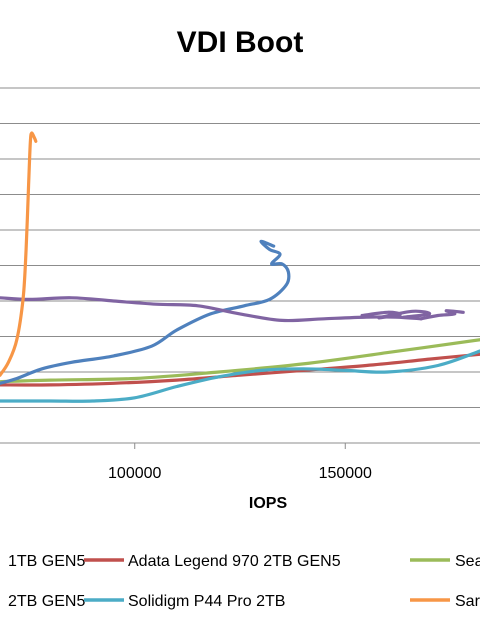 This screenshot has height=627, width=480. Describe the element at coordinates (345, 473) in the screenshot. I see `x-tick-label: 150000` at that location.